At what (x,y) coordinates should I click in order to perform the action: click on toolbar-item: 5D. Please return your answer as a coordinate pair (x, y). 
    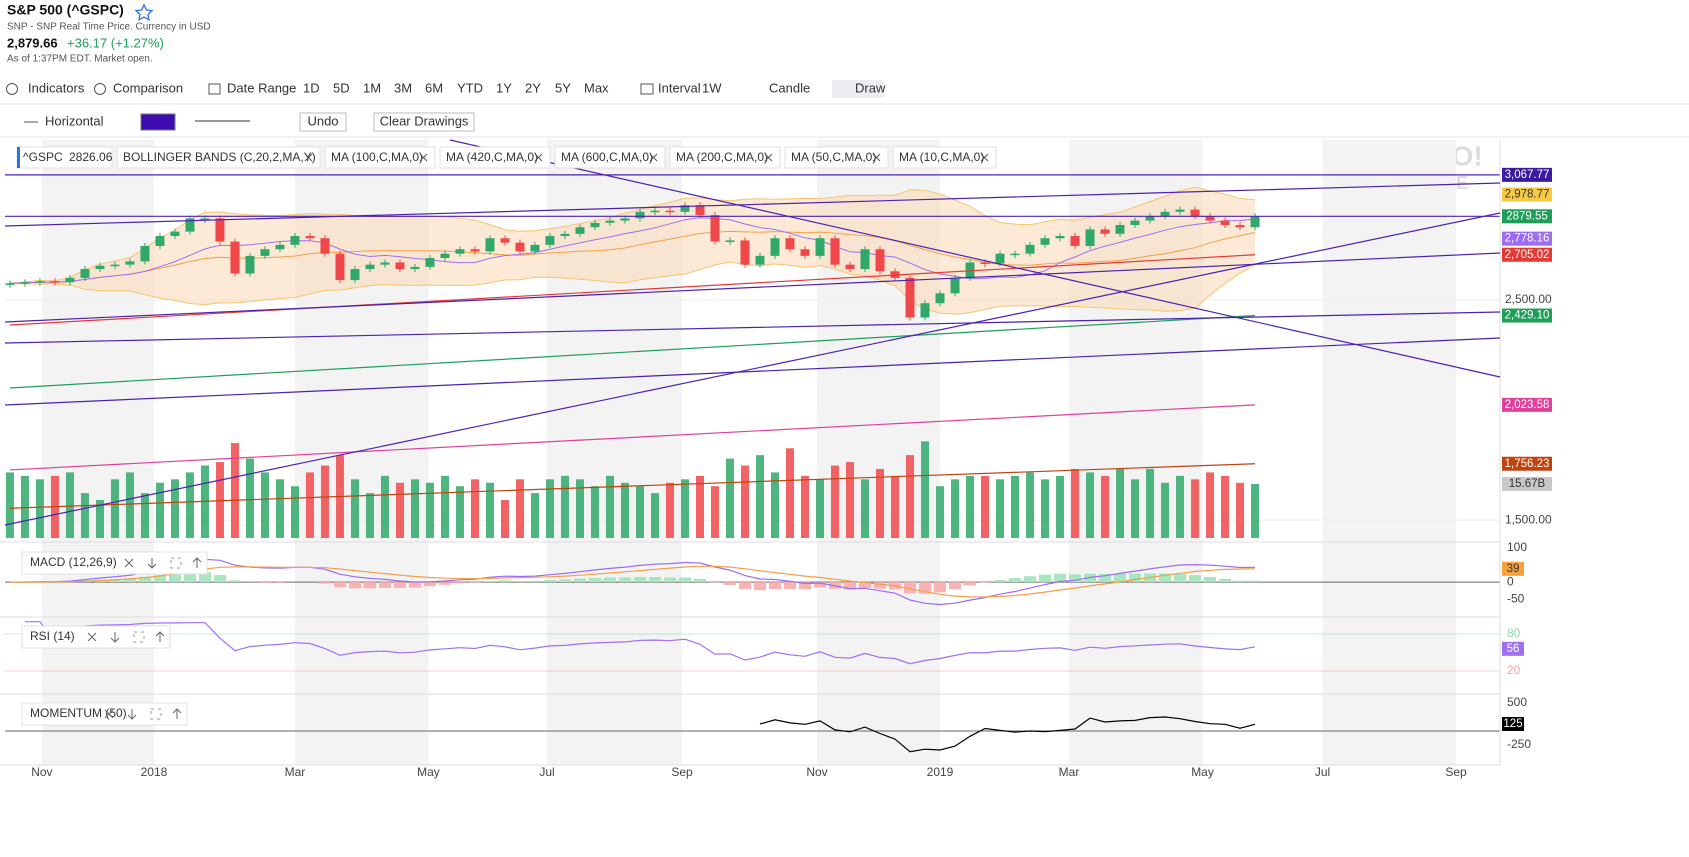
    Looking at the image, I should click on (341, 87).